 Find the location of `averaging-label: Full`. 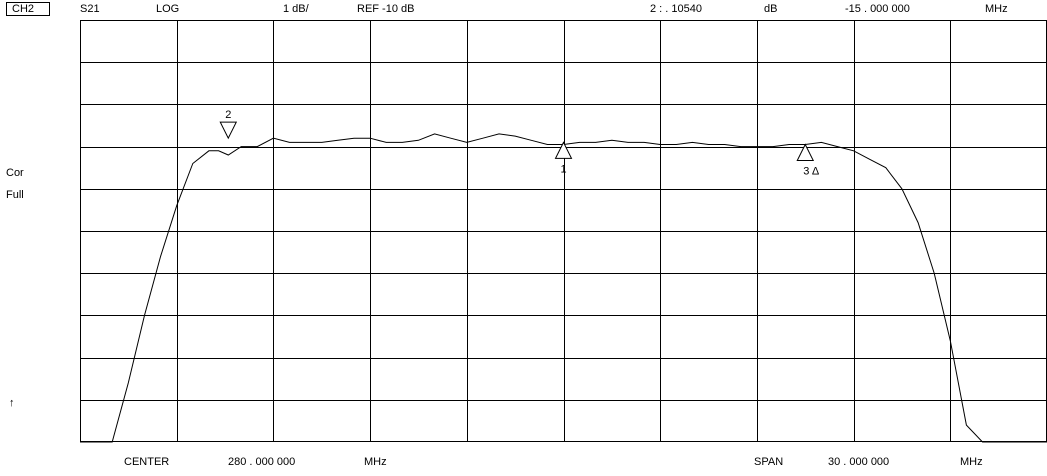

averaging-label: Full is located at coordinates (15, 195).